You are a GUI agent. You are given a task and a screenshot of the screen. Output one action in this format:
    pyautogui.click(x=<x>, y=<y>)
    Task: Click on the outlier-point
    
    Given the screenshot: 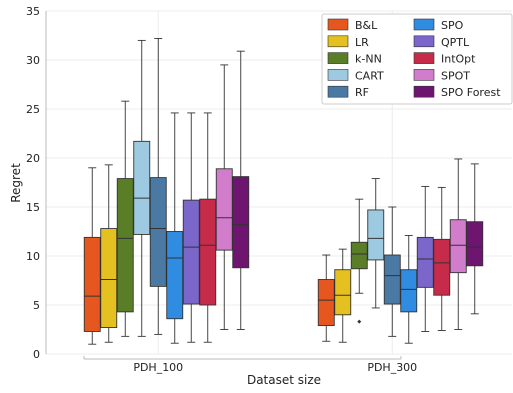 What is the action you would take?
    pyautogui.click(x=359, y=321)
    